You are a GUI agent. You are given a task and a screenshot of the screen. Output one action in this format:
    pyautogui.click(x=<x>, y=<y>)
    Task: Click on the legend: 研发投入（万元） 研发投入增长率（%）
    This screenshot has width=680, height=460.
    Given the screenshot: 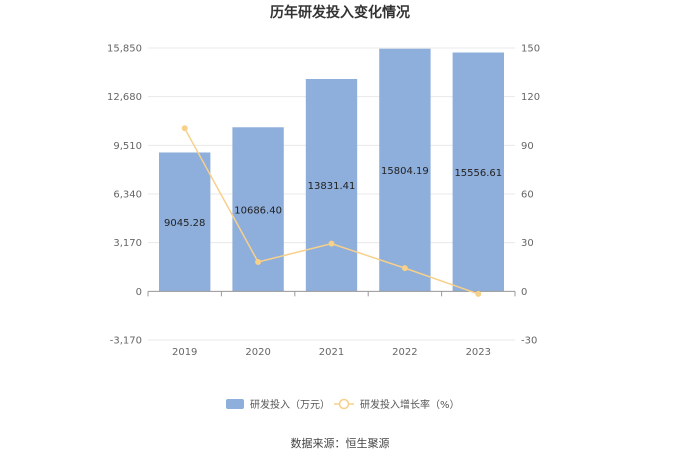 What is the action you would take?
    pyautogui.click(x=343, y=404)
    